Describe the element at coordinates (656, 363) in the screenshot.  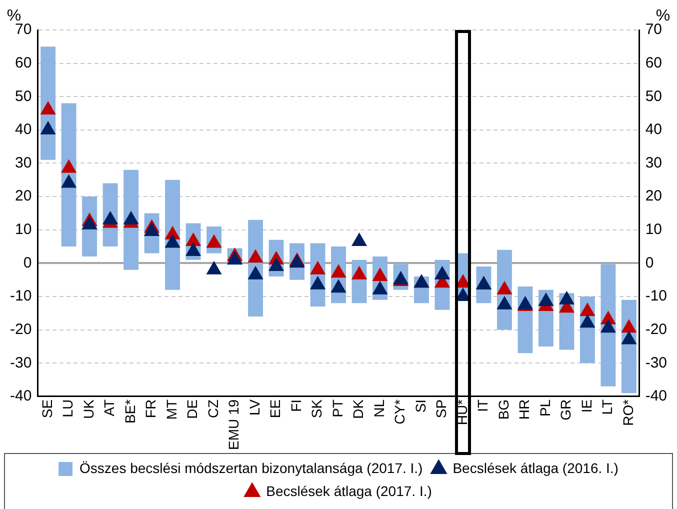
I see `y2-tick-label: -30` at that location.